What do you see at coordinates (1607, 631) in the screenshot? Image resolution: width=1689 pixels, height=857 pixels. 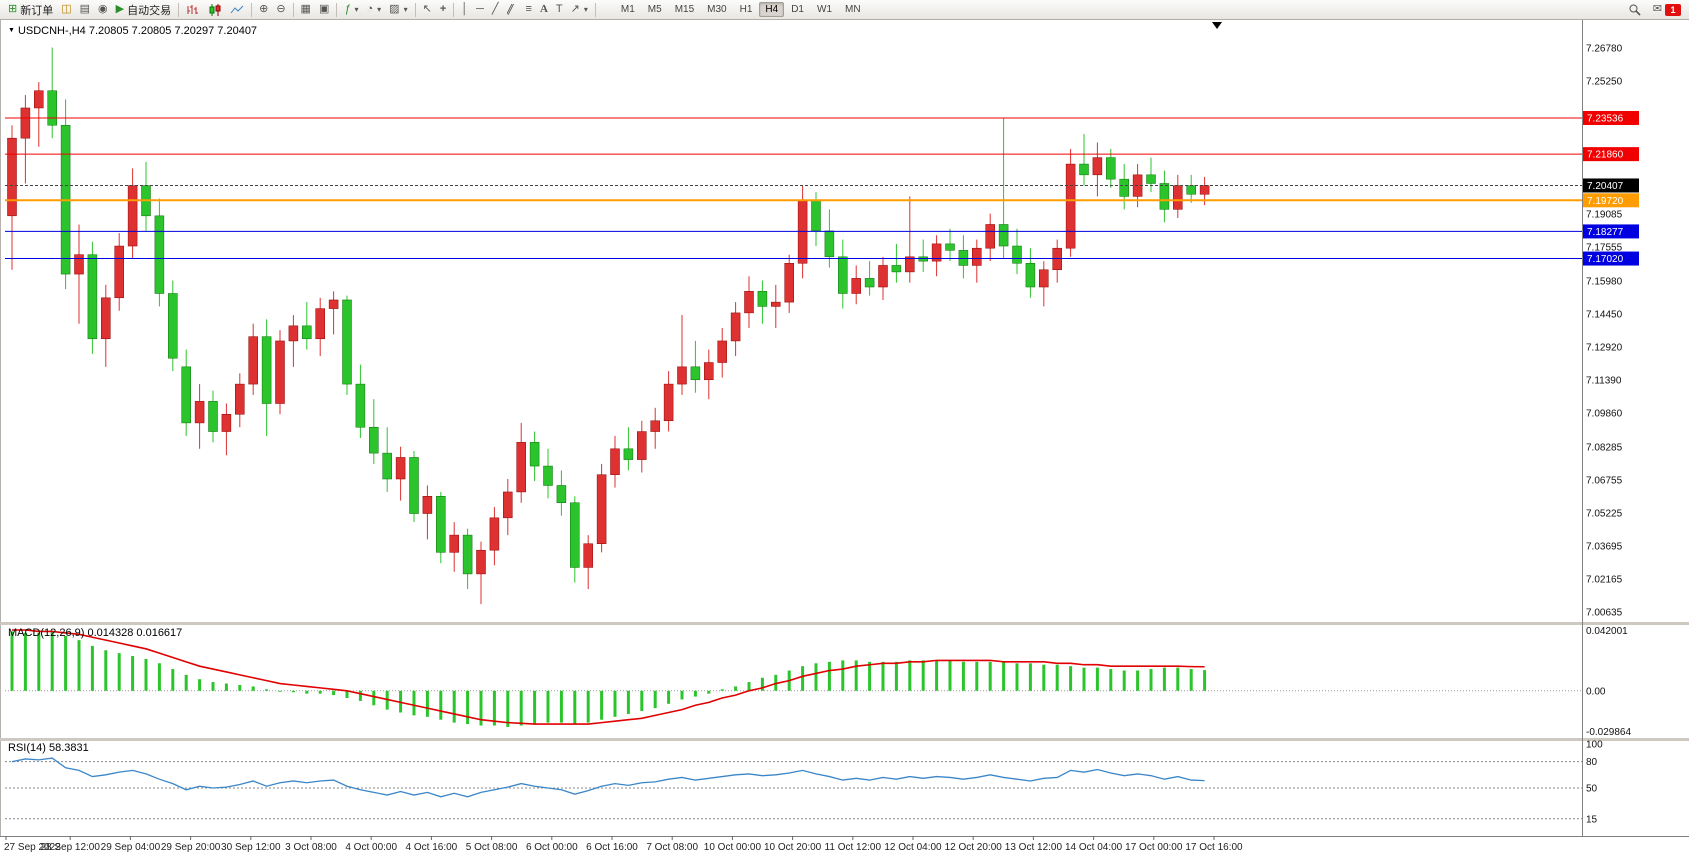 I see `svg-text: 0.042001` at bounding box center [1607, 631].